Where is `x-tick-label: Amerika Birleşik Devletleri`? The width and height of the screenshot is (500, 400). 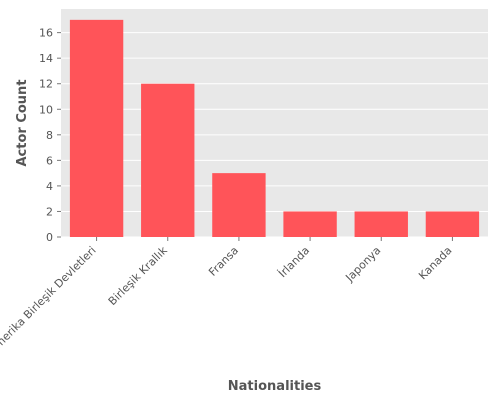
x-tick-label: Amerika Birleşik Devletleri is located at coordinates (49, 300).